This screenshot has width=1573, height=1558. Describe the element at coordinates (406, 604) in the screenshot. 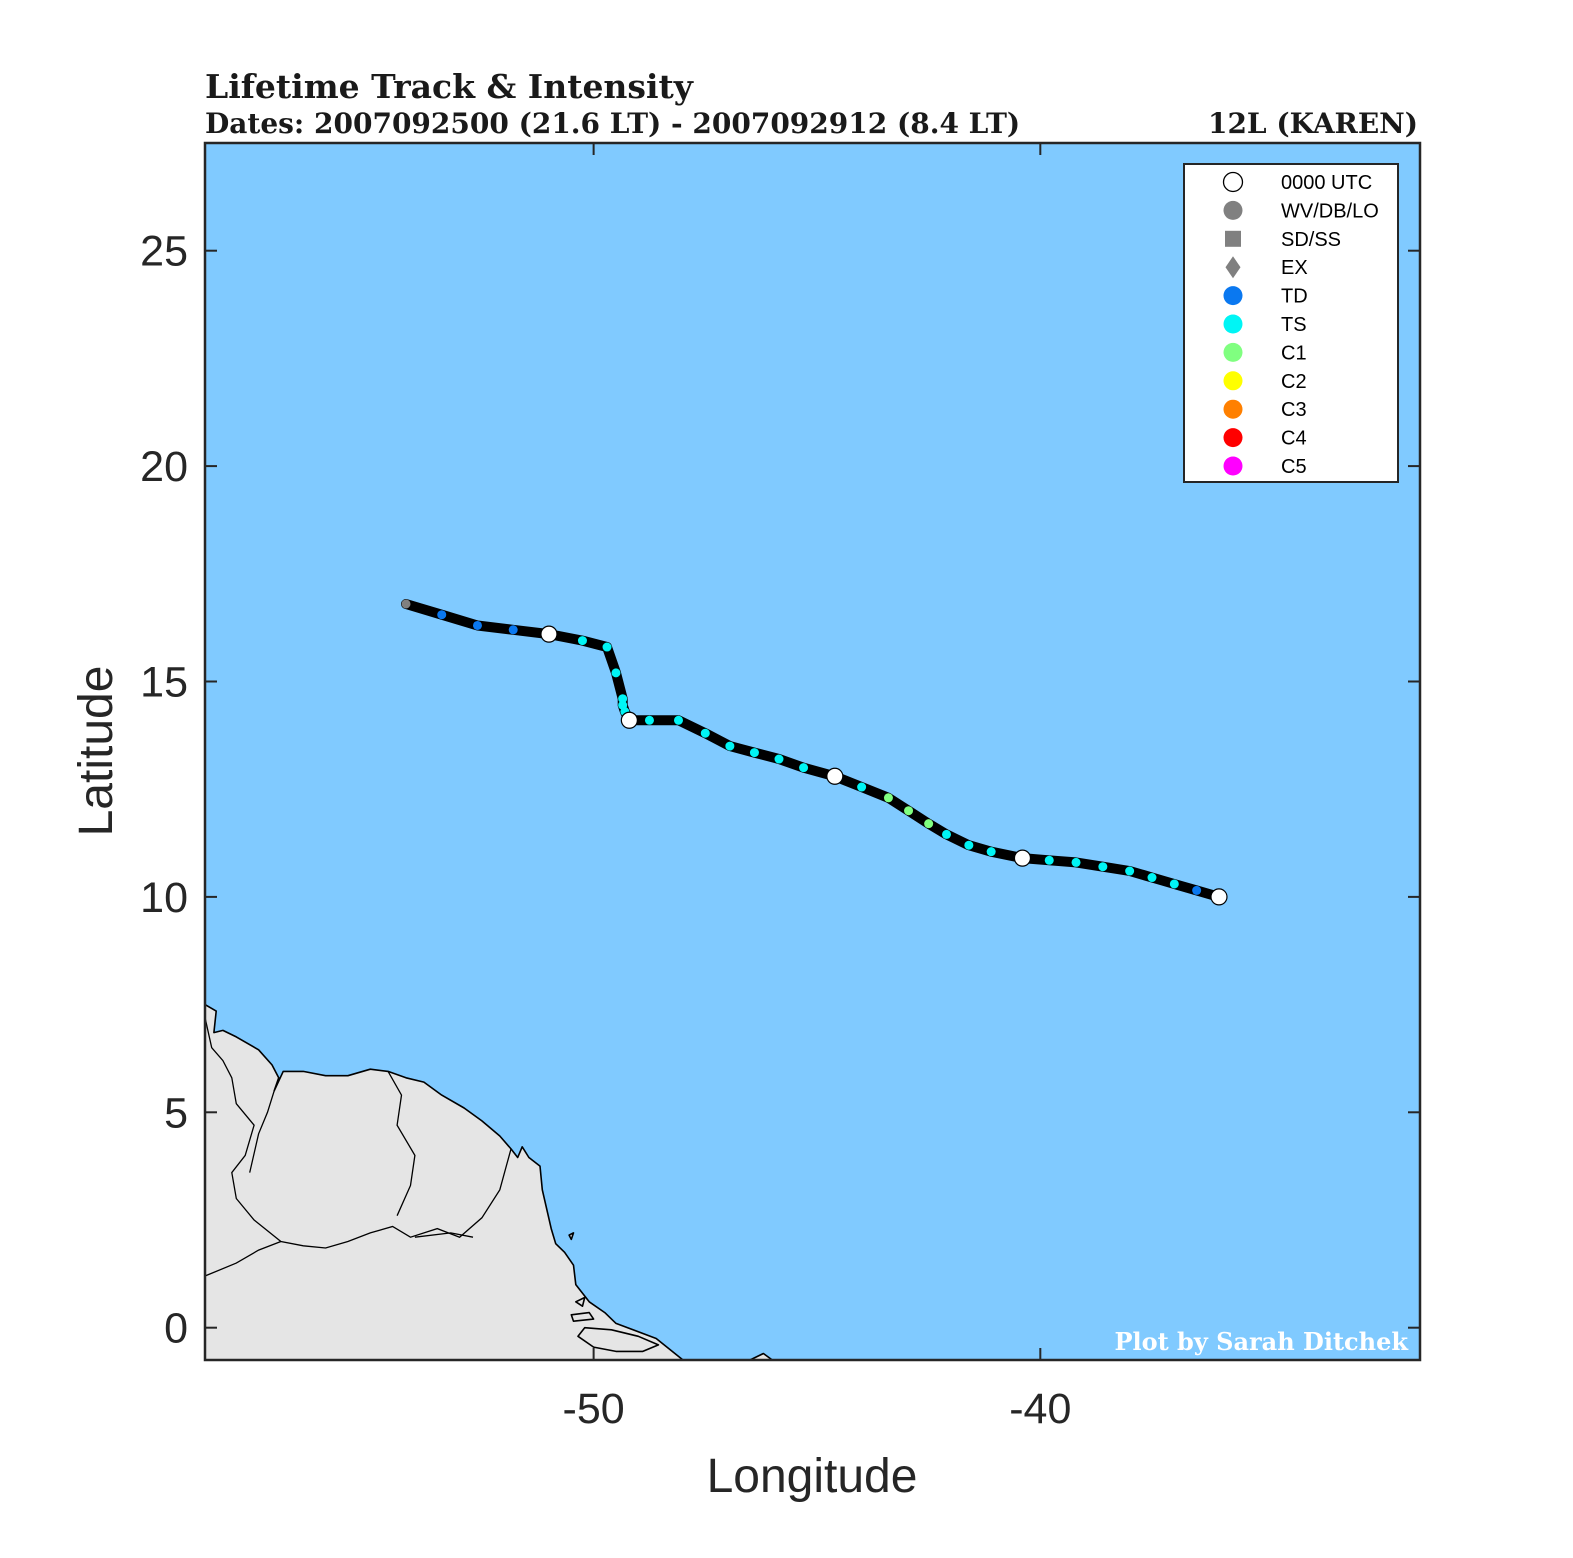

I see `track-point-wv` at that location.